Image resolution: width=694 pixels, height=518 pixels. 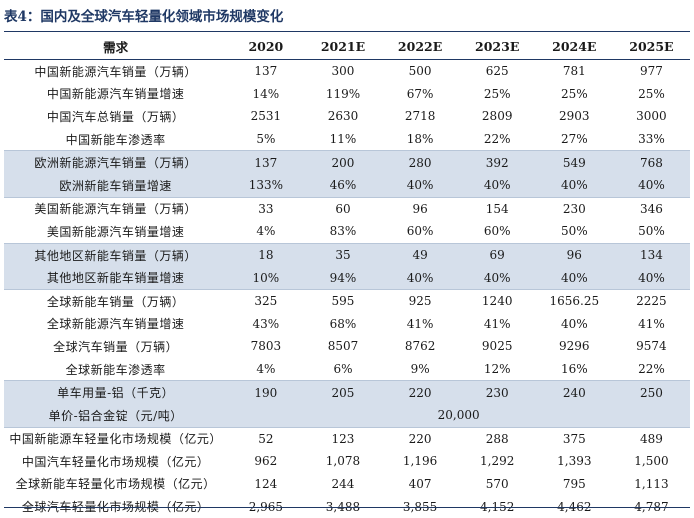 I want to click on value-cell: 10%, so click(x=266, y=278).